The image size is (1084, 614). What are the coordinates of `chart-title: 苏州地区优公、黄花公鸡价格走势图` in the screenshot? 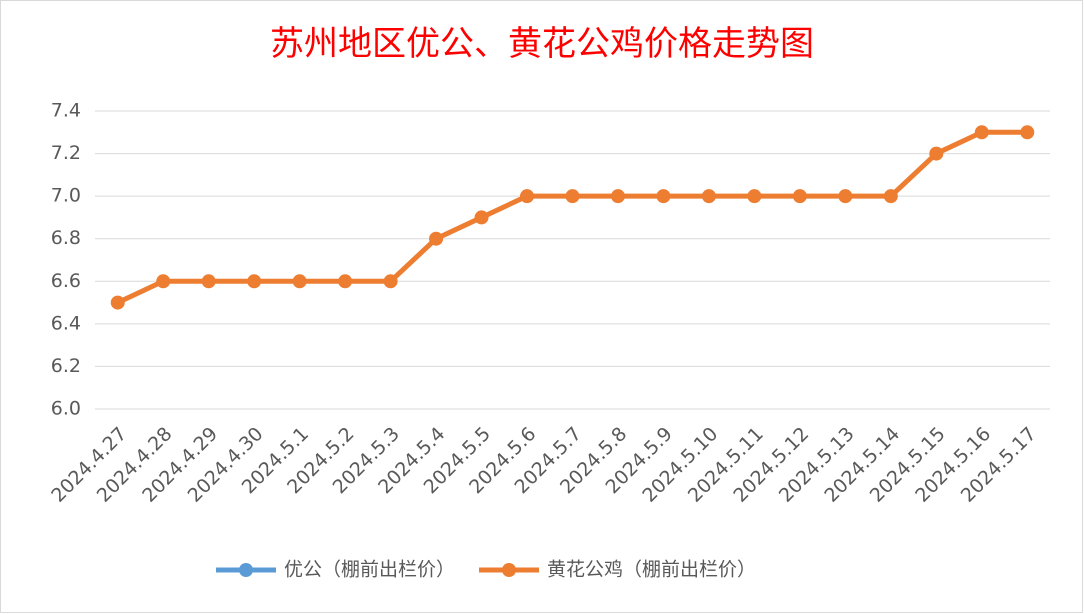 It's located at (542, 44).